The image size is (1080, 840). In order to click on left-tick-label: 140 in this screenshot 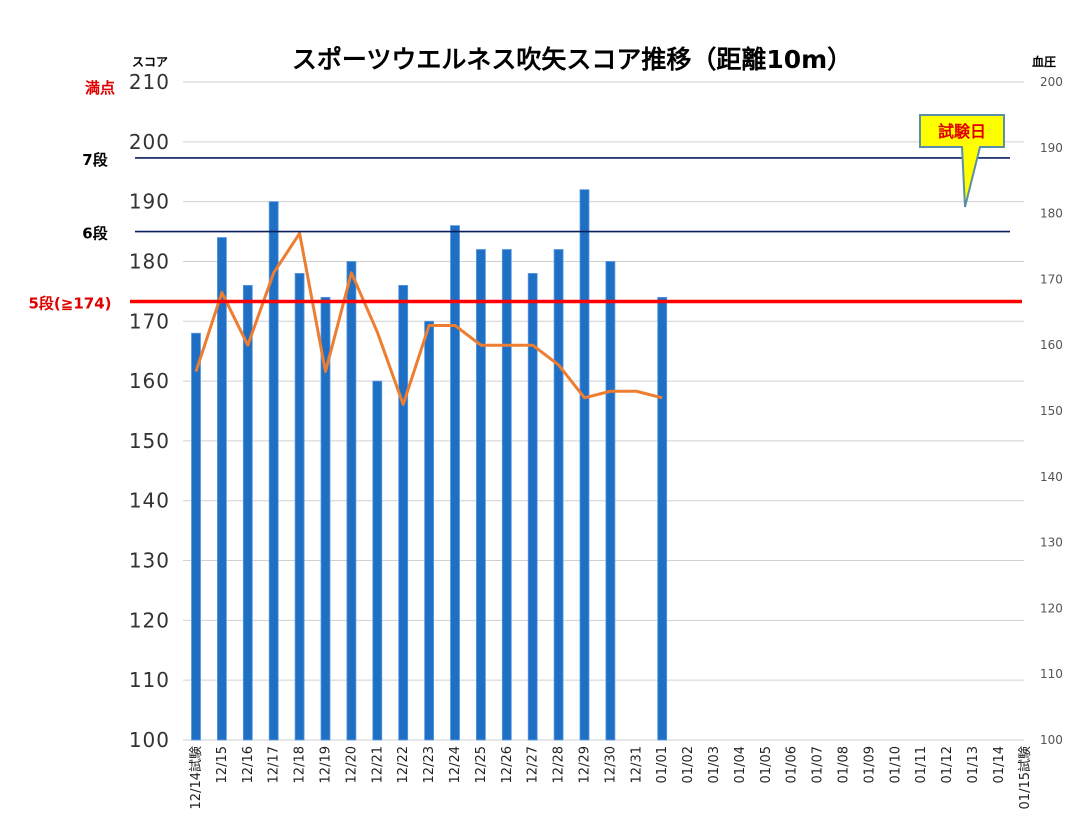, I will do `click(149, 501)`.